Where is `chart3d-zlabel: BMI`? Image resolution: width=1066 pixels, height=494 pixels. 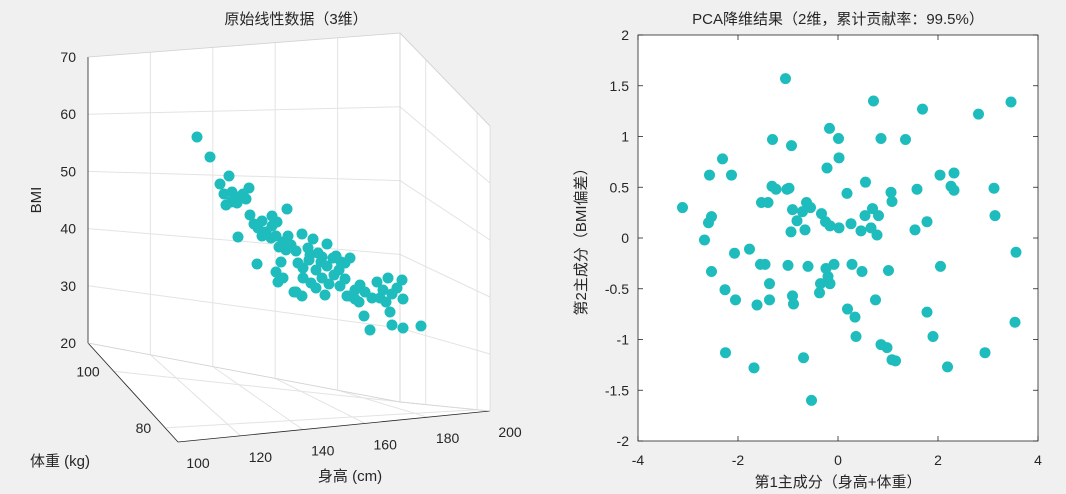
chart3d-zlabel: BMI is located at coordinates (36, 200).